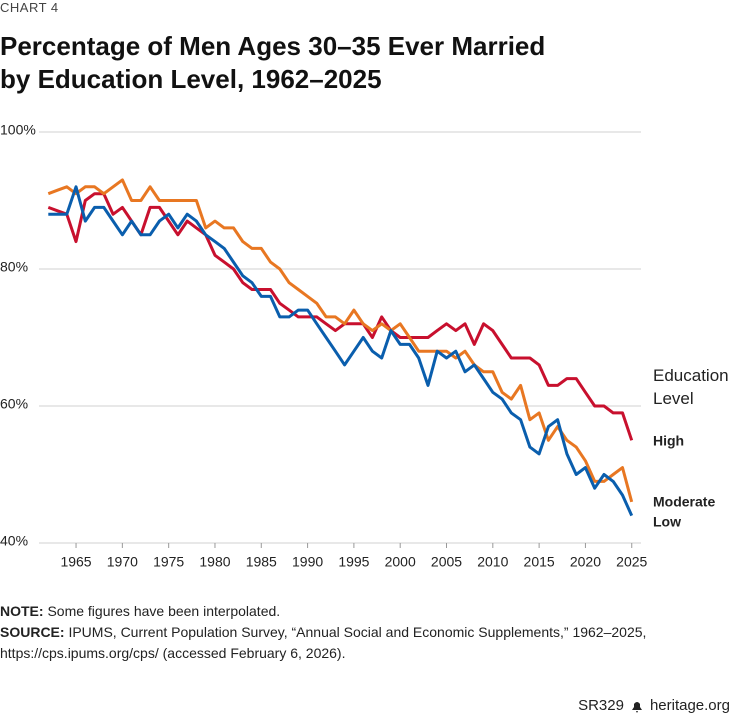  Describe the element at coordinates (22, 611) in the screenshot. I see `note-label: NOTE:` at that location.